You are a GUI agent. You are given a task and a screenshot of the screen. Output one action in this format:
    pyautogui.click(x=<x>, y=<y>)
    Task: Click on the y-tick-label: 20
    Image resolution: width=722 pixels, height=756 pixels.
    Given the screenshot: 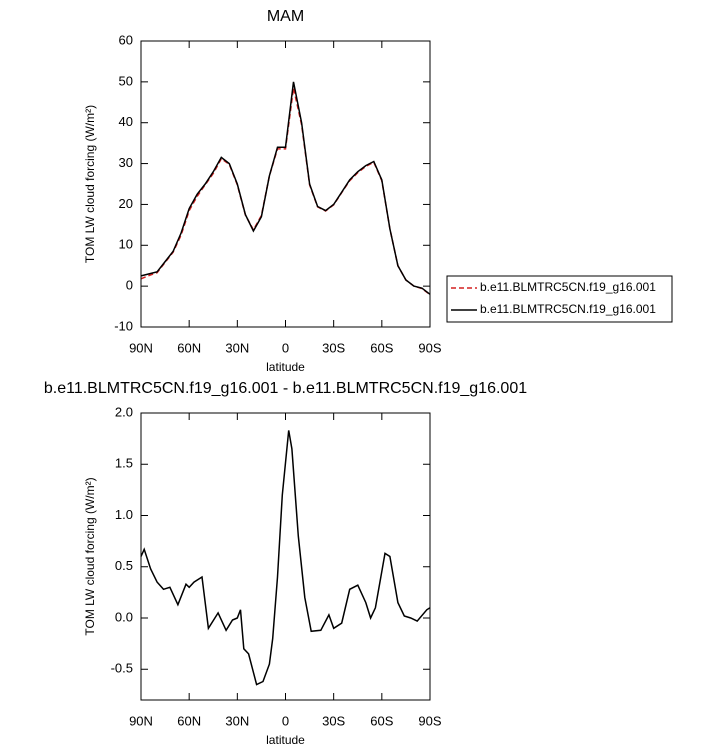 What is the action you would take?
    pyautogui.click(x=126, y=203)
    